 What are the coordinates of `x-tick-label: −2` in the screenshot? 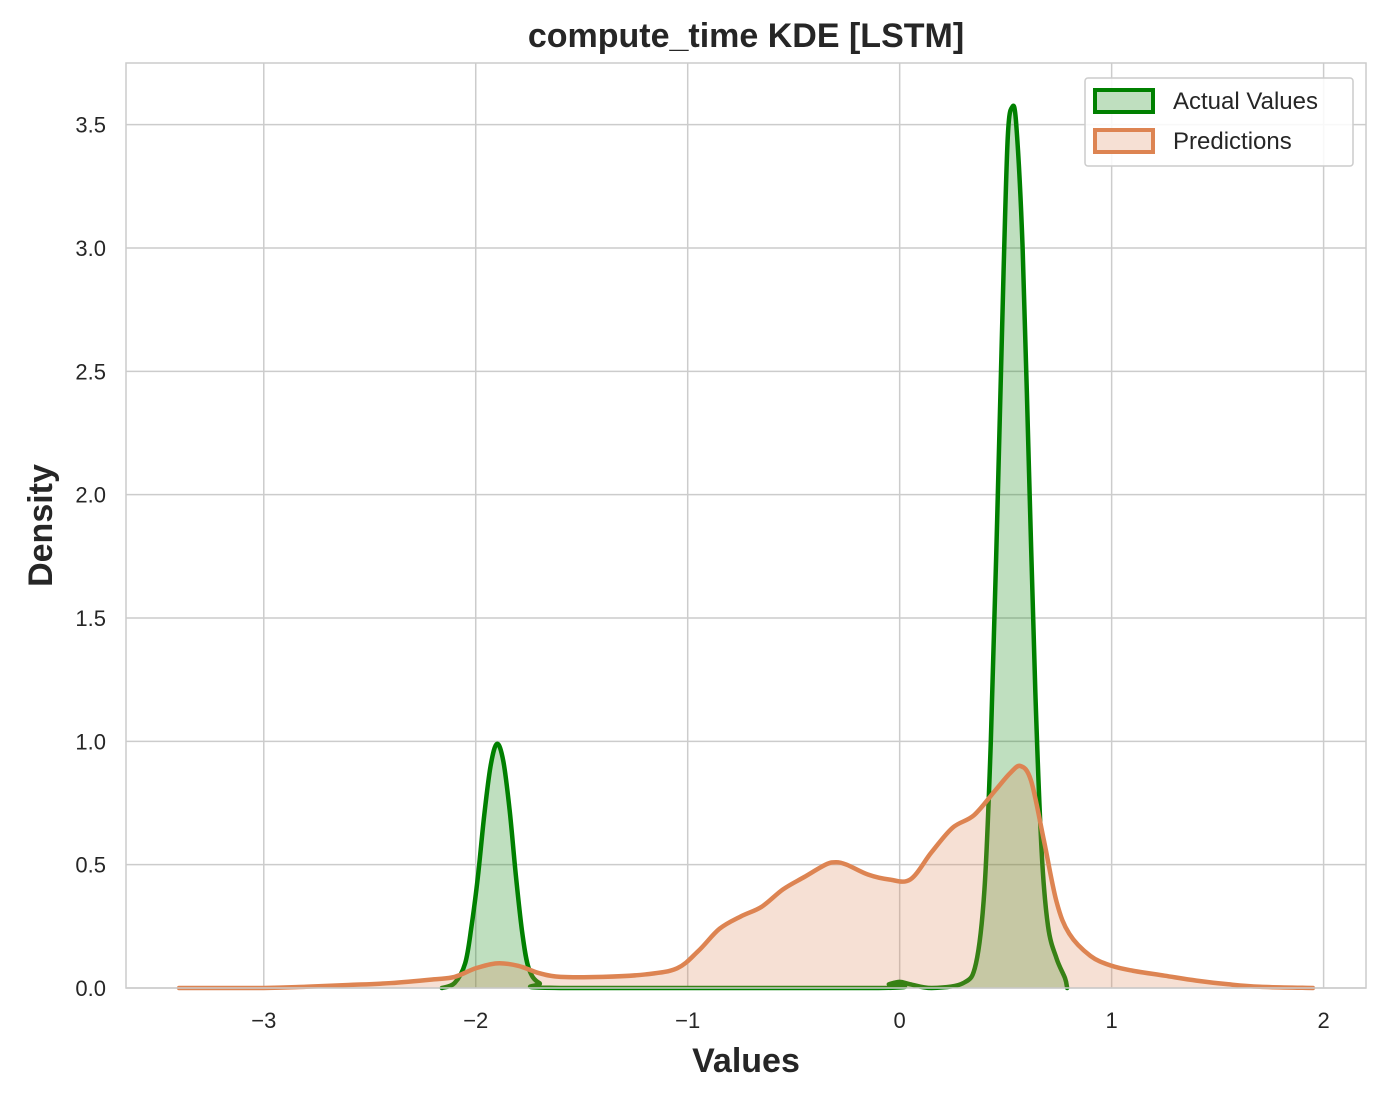 It's located at (475, 1020).